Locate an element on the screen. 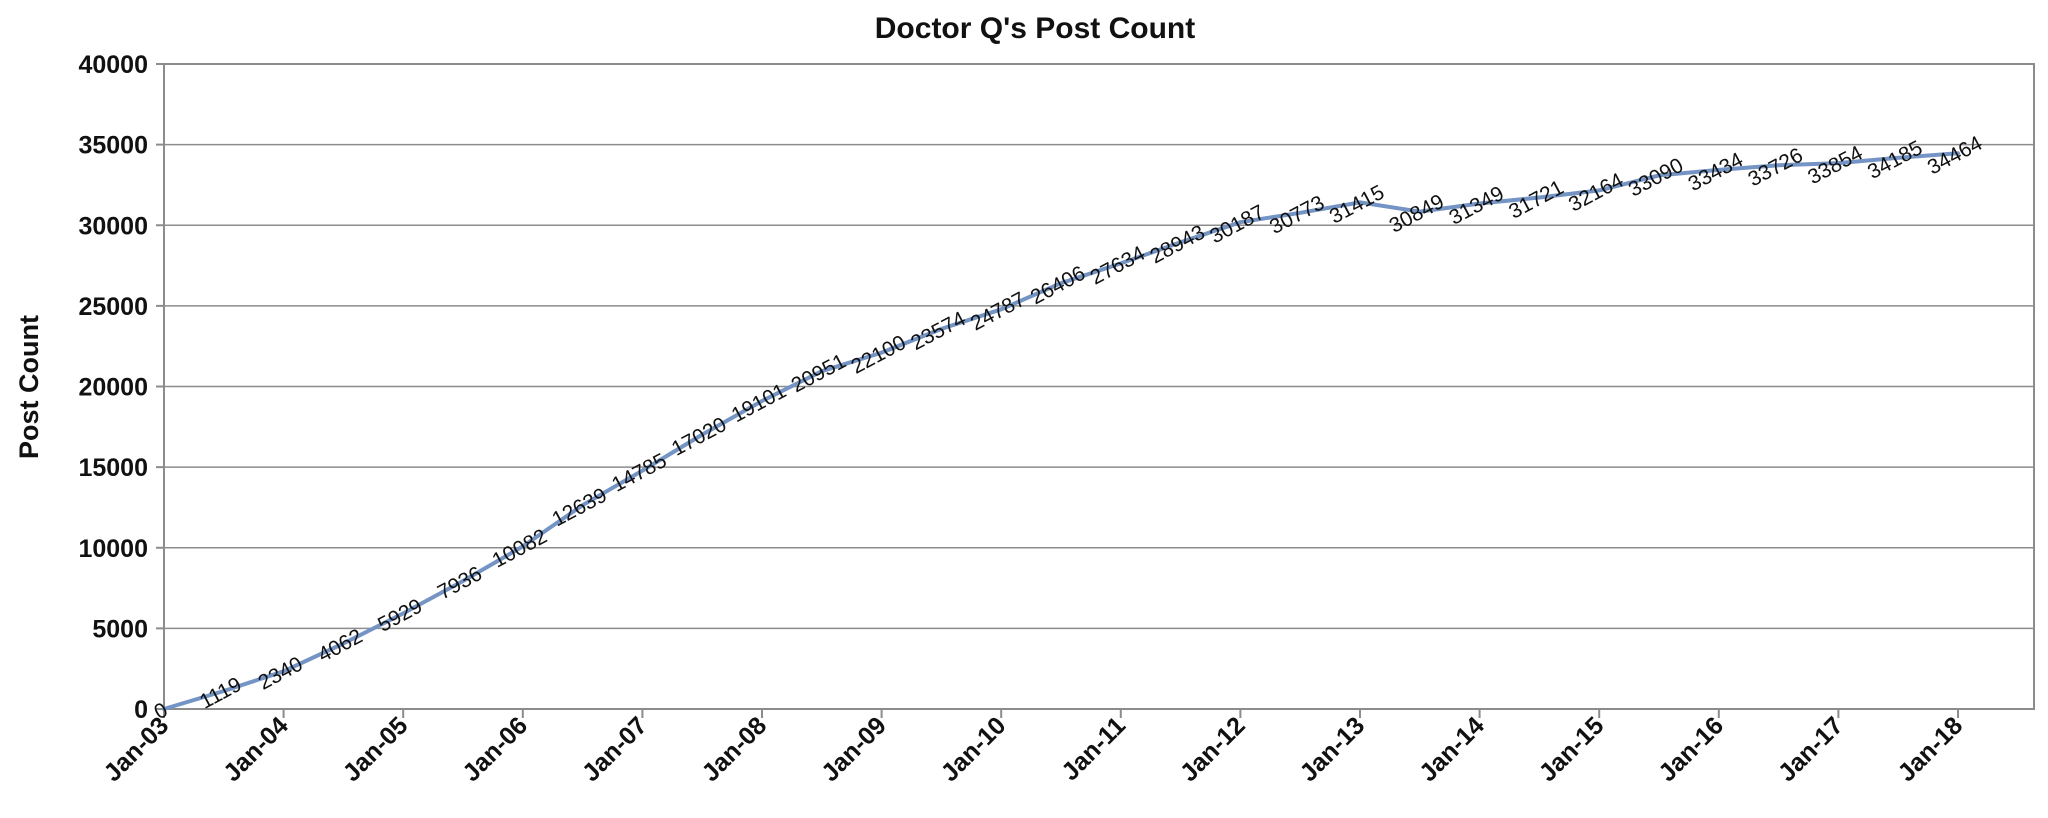  y-tick-label: 35000 is located at coordinates (113, 146).